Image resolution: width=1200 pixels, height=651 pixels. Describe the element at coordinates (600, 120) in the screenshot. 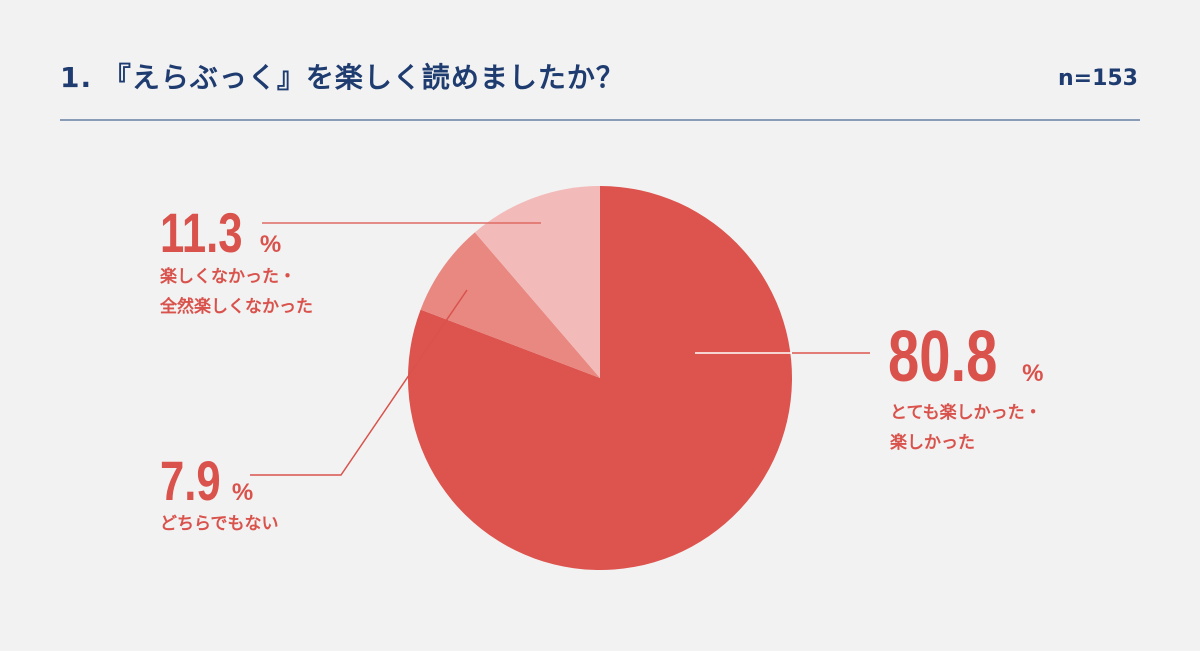

I see `header-divider` at that location.